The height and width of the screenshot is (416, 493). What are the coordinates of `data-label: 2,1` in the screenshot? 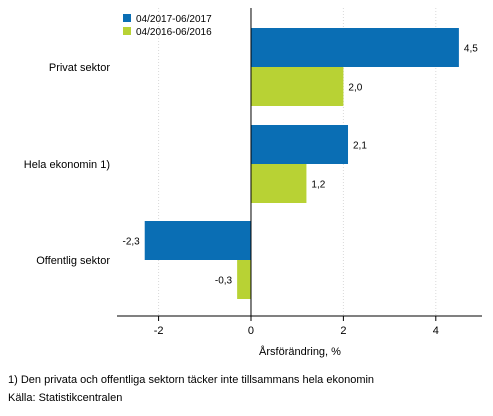 It's located at (360, 146).